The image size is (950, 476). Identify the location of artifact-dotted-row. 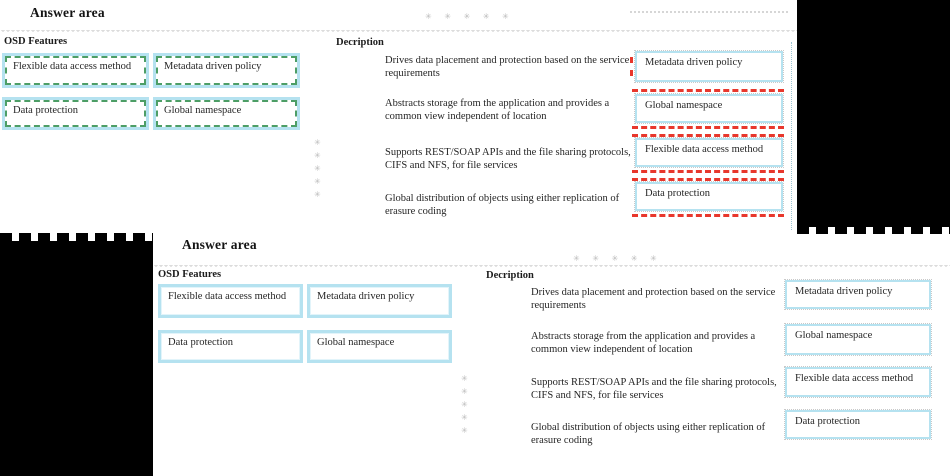
(709, 12).